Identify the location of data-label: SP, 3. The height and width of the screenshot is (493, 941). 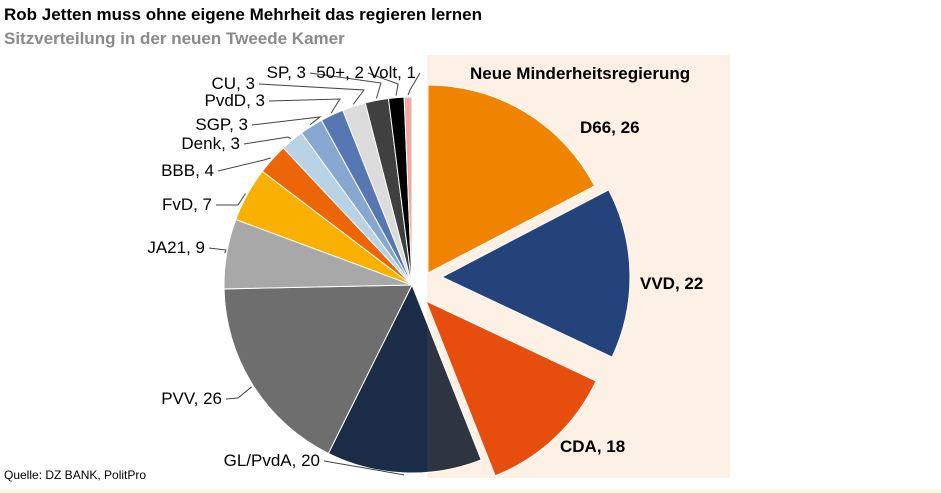
(286, 72).